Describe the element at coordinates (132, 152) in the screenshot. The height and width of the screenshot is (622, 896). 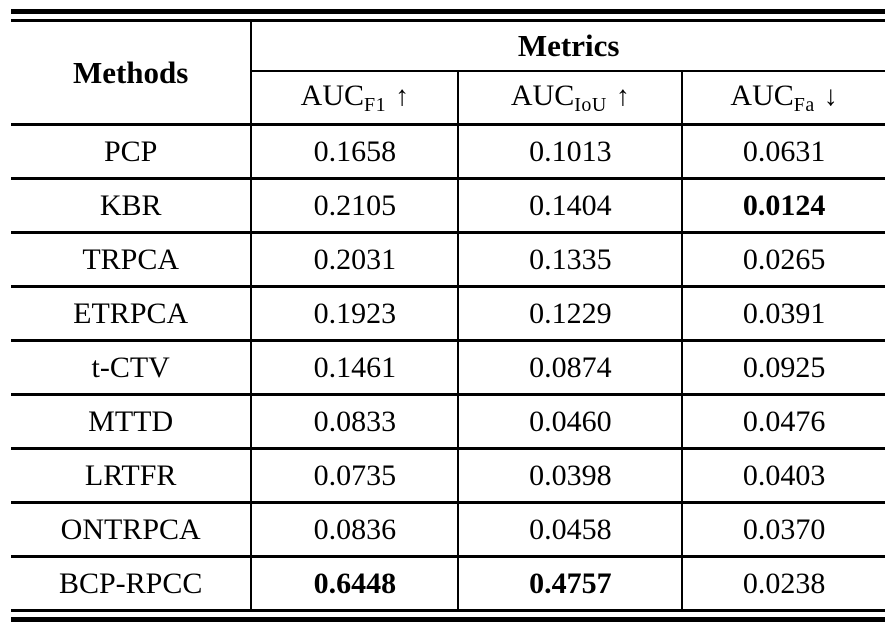
I see `method-name: PCP` at that location.